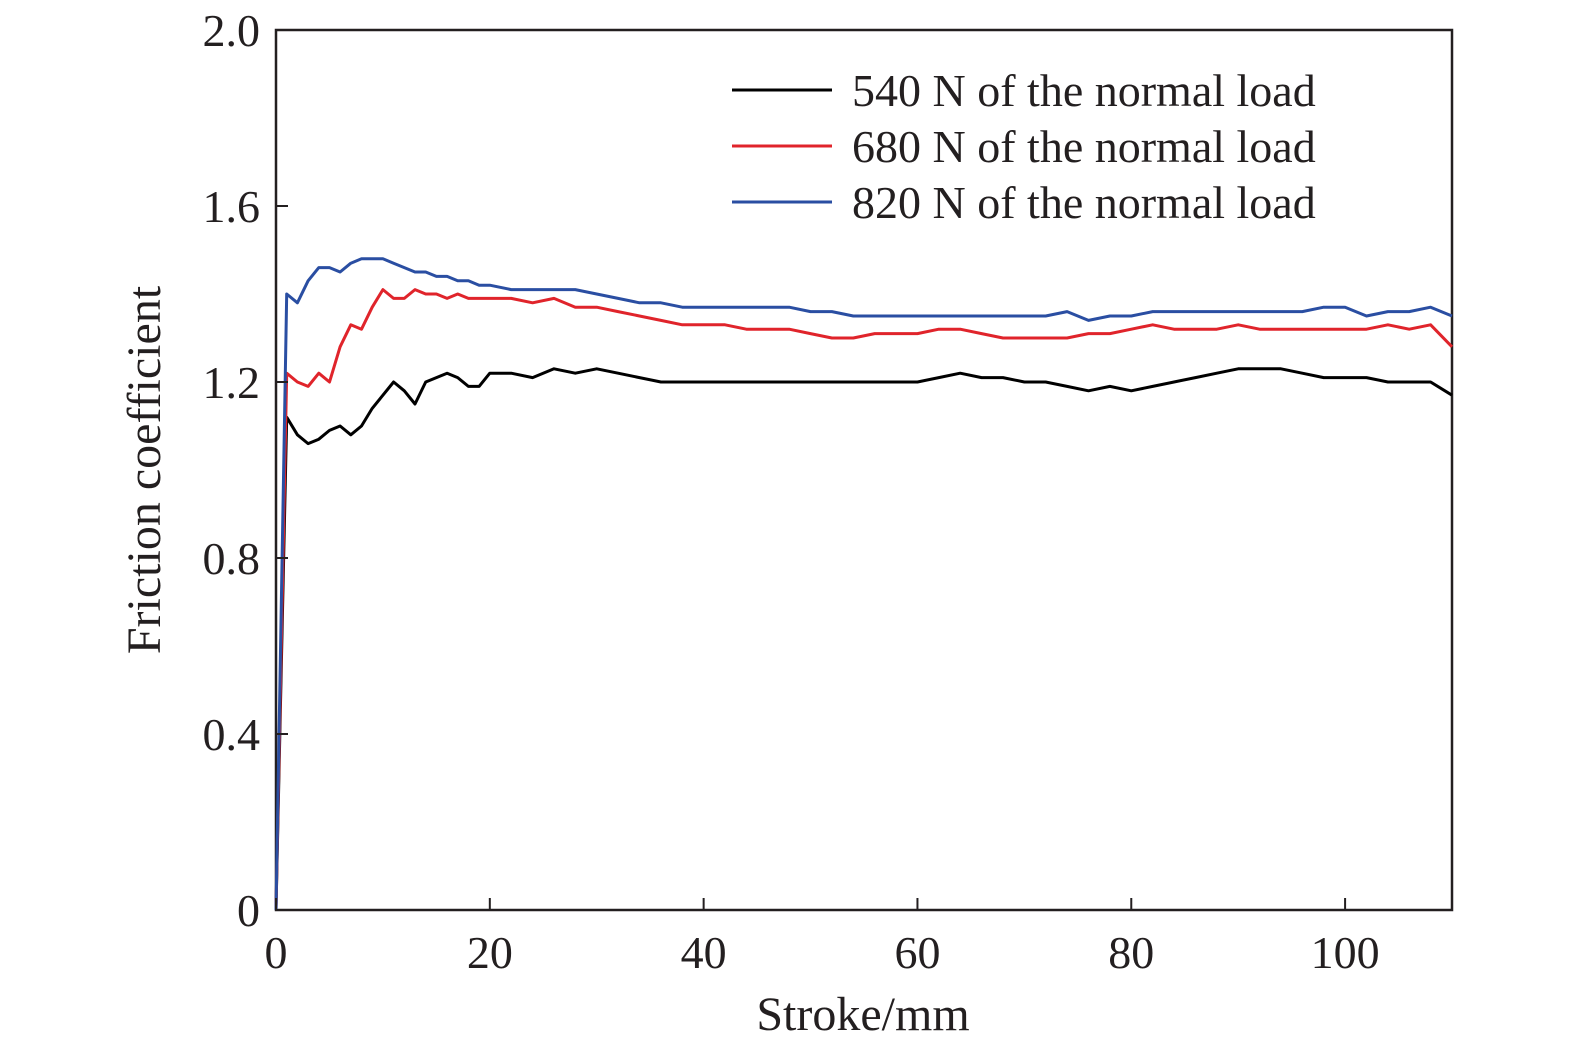 Image resolution: width=1575 pixels, height=1051 pixels. Describe the element at coordinates (1084, 202) in the screenshot. I see `legend-label-820N: 820 N of the normal load` at that location.